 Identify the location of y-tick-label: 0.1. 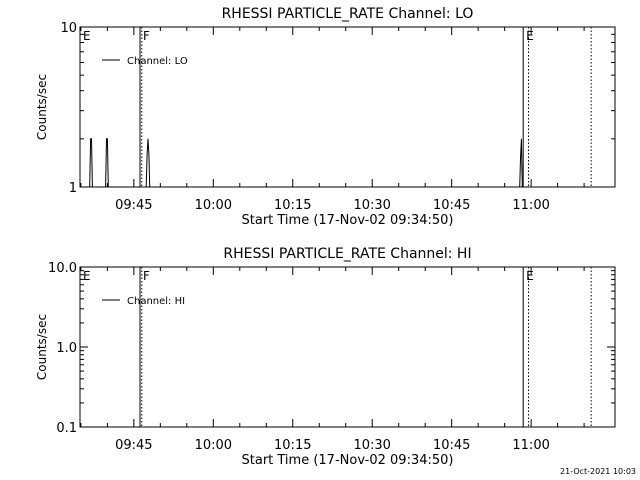
(66, 428).